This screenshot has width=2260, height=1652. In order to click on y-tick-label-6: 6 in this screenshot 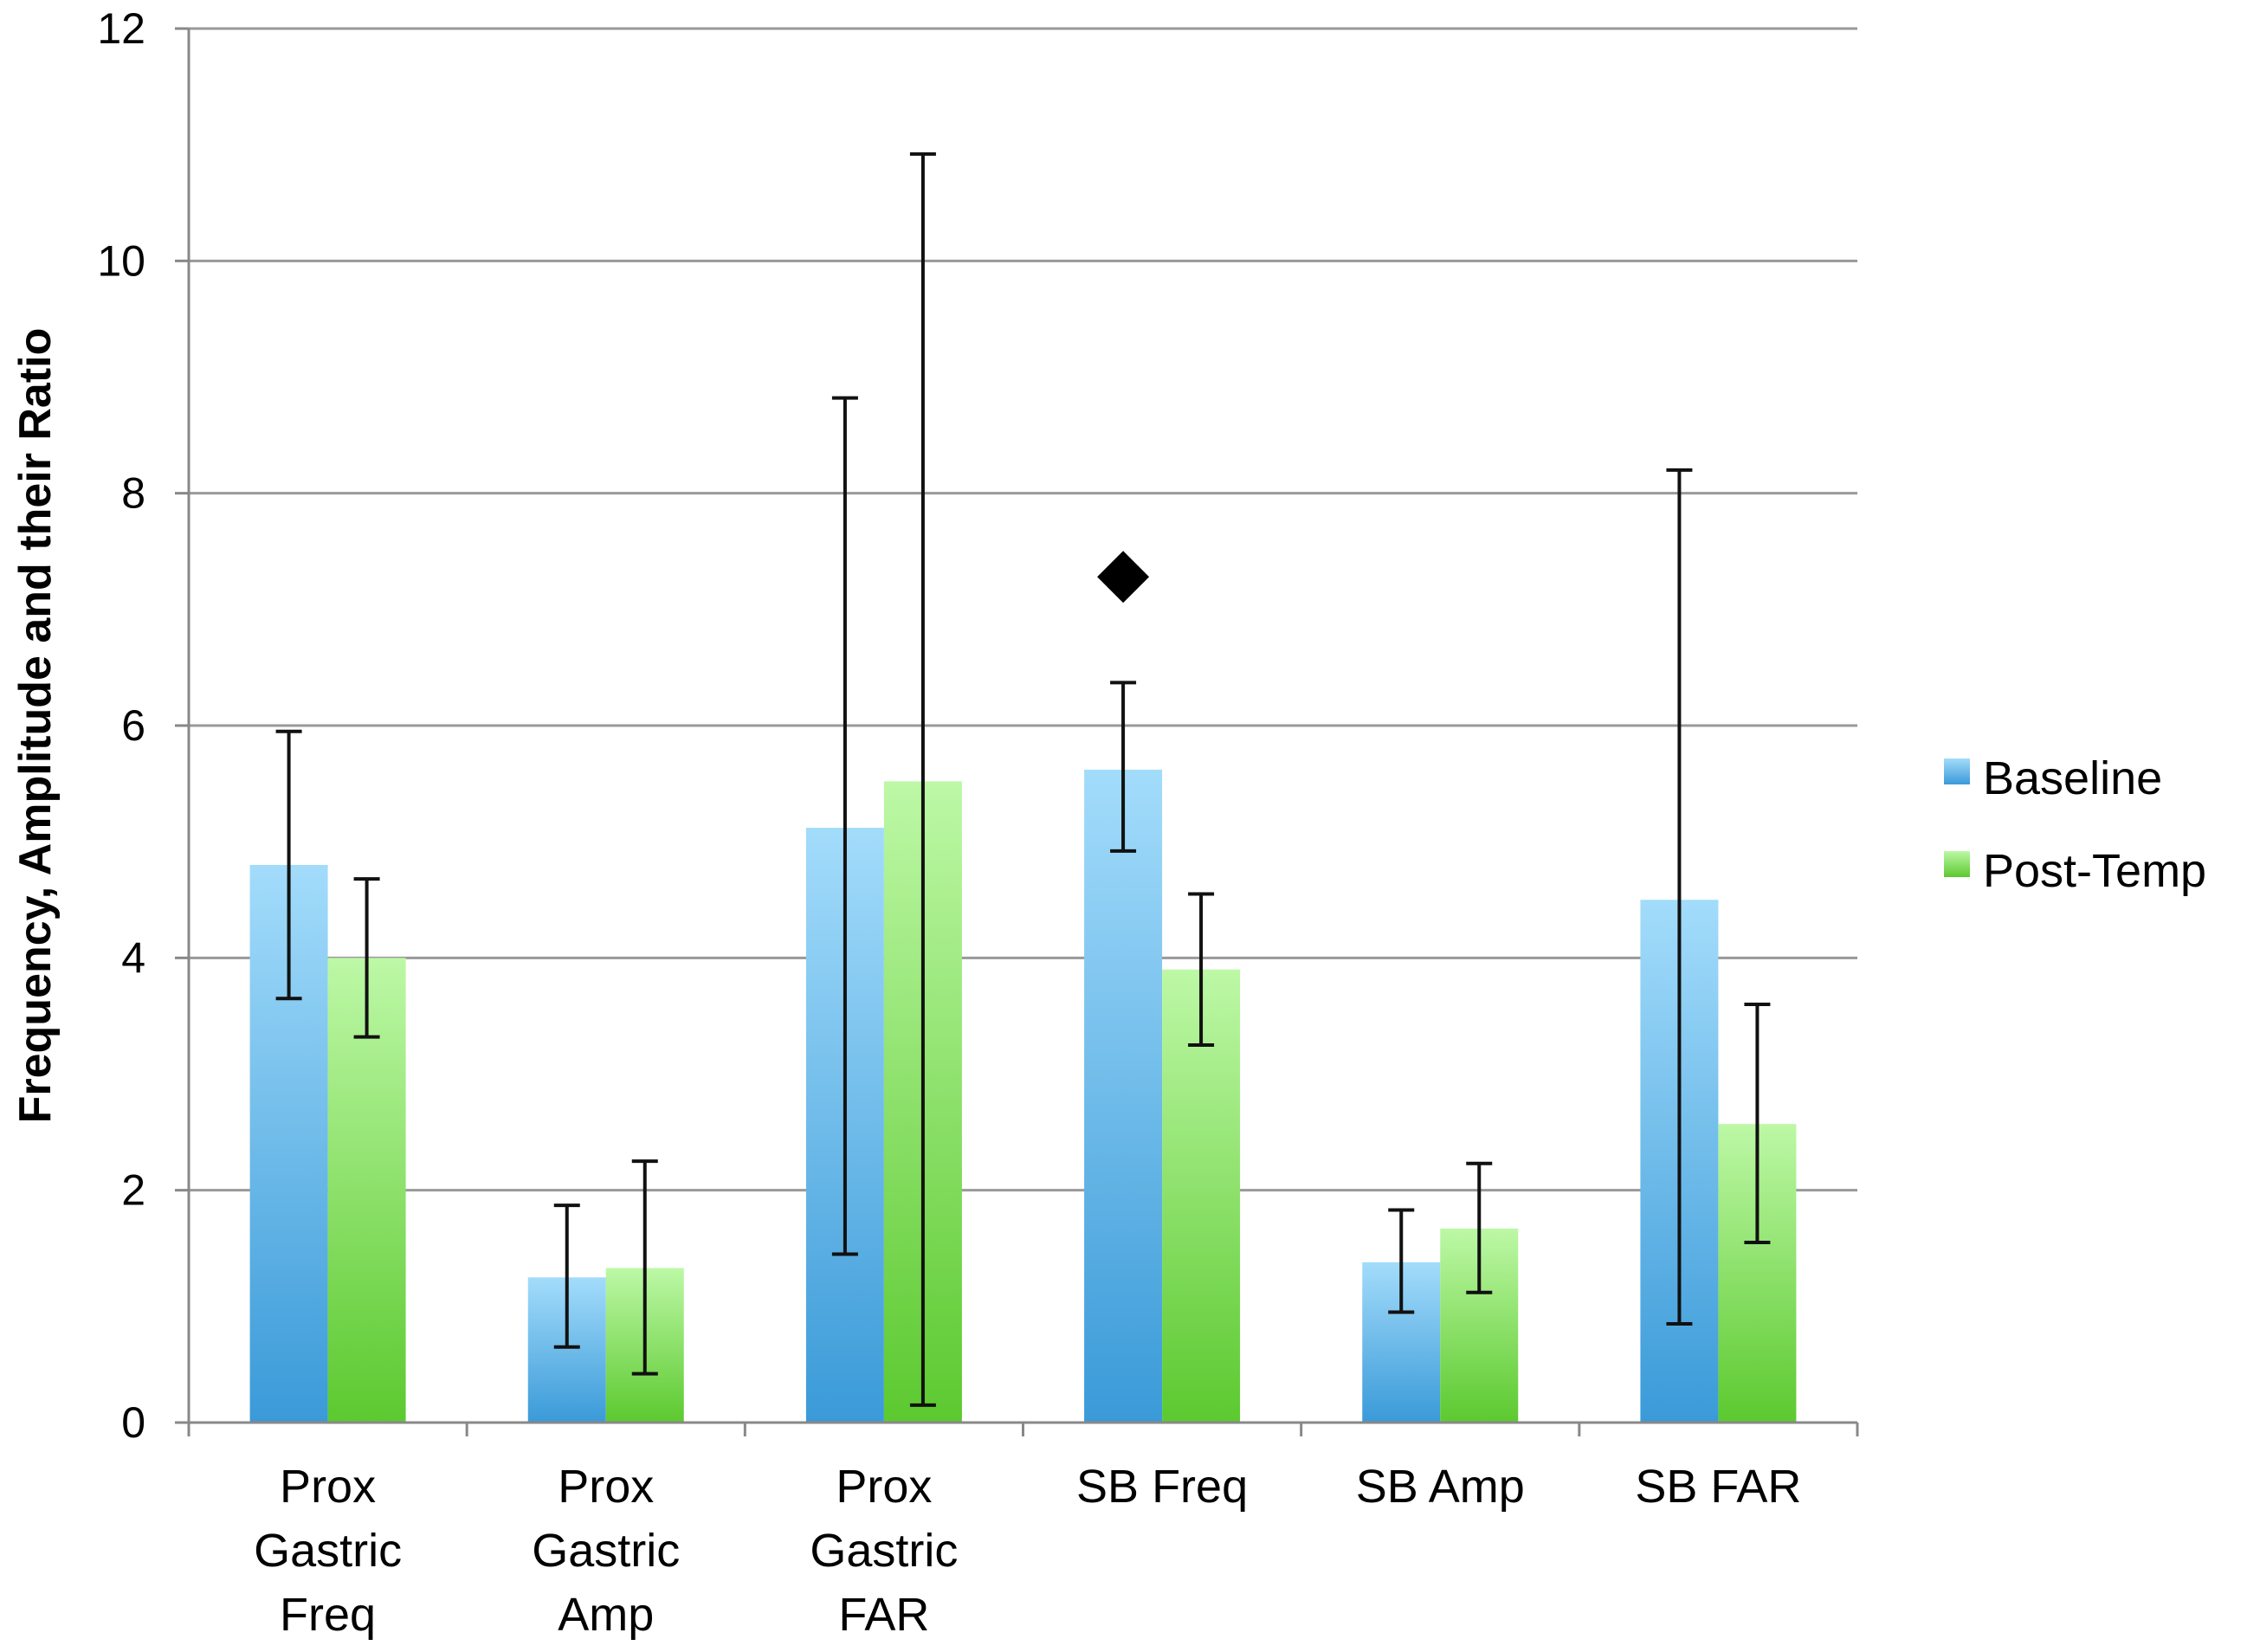, I will do `click(133, 726)`.